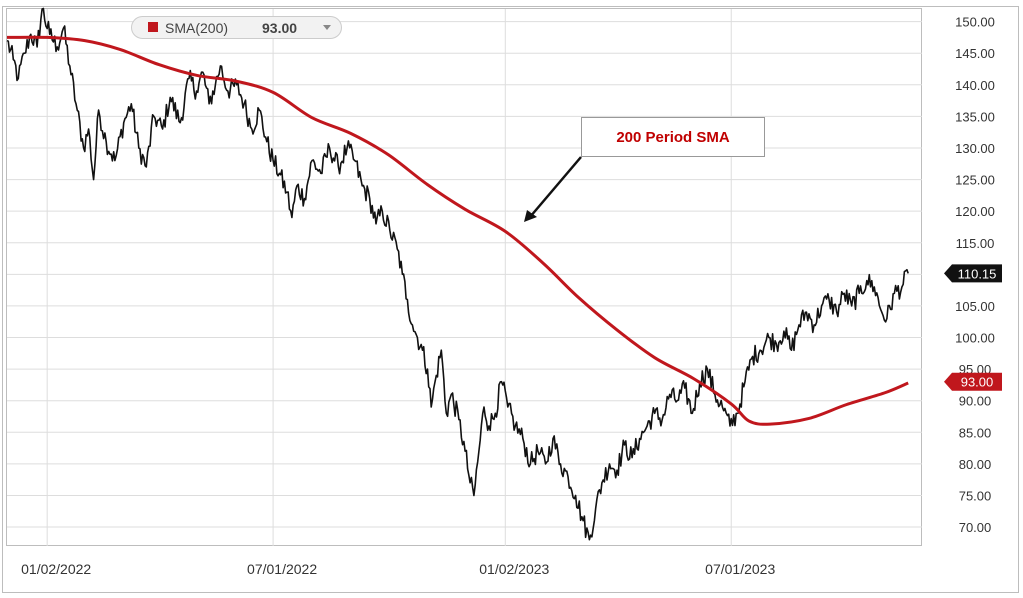 The height and width of the screenshot is (598, 1023). I want to click on y-tick-label: 140.00, so click(975, 85).